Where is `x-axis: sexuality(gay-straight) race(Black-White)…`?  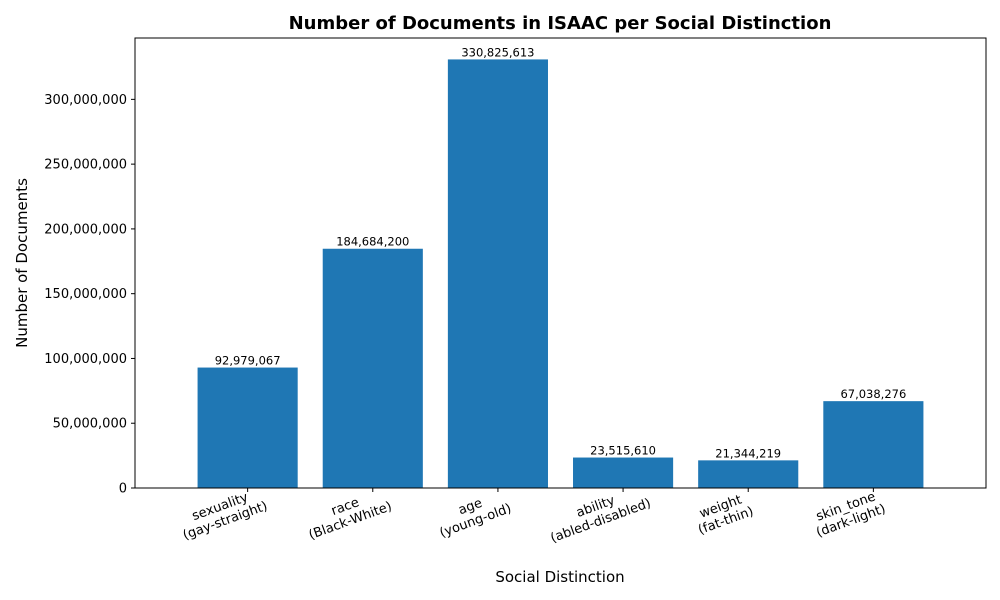
x-axis: sexuality(gay-straight) race(Black-White)… is located at coordinates (532, 514).